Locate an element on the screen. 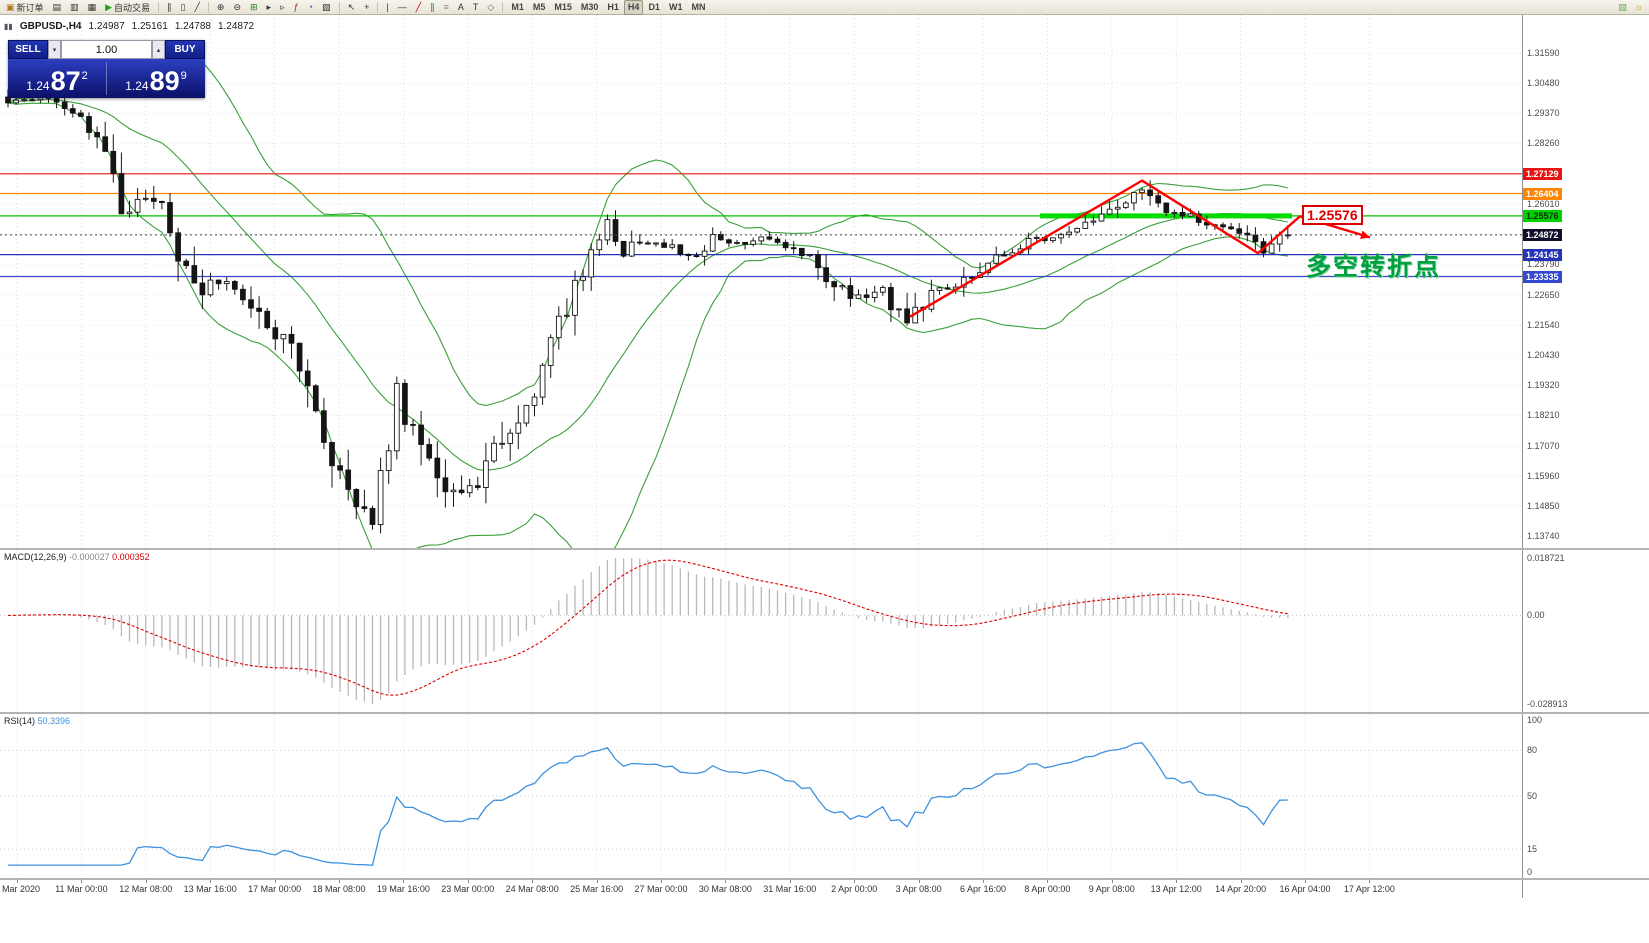  templates-button: ▨ is located at coordinates (326, 7).